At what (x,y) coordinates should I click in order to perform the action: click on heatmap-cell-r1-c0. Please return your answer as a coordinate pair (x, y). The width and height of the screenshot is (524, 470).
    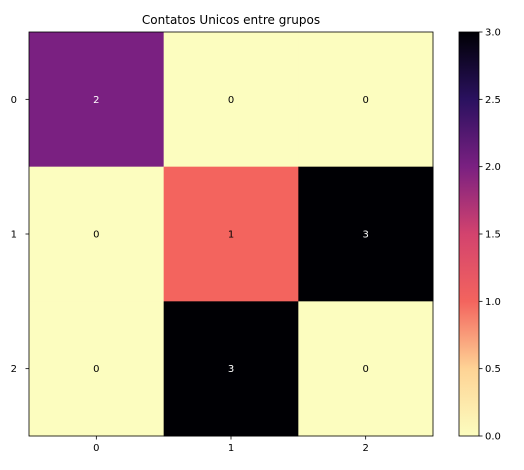
    Looking at the image, I should click on (97, 234).